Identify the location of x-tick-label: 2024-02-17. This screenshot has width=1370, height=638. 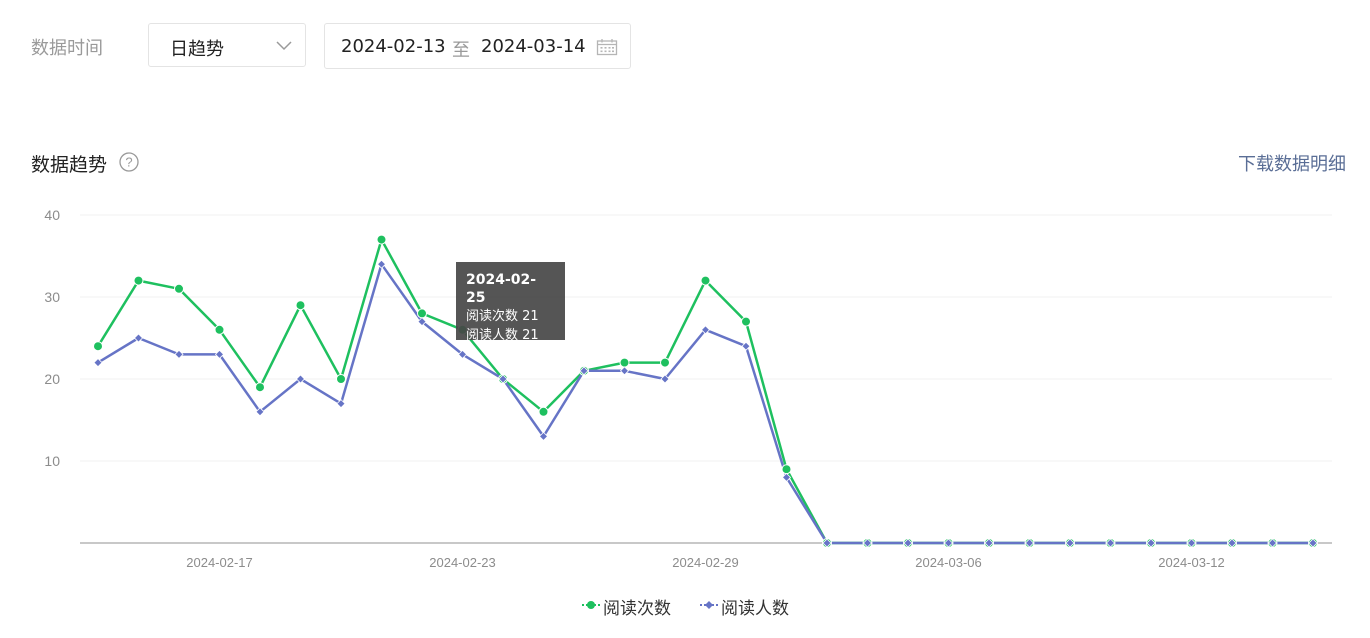
(219, 562).